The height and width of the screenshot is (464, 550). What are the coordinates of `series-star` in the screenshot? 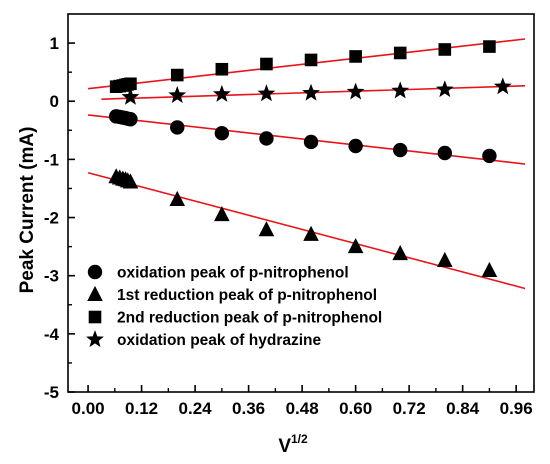 It's located at (316, 91).